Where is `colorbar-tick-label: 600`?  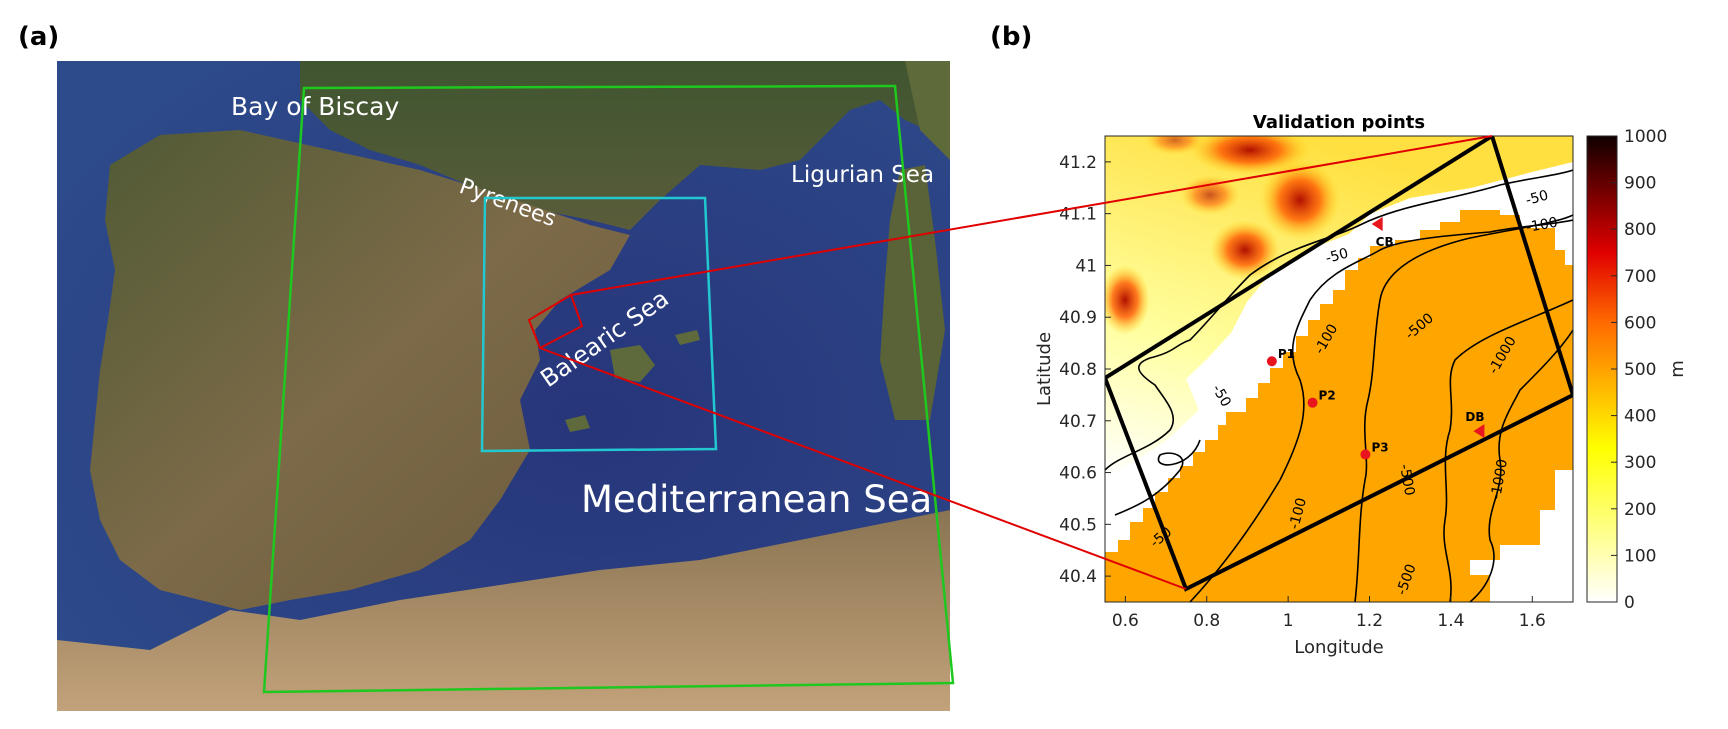
colorbar-tick-label: 600 is located at coordinates (1640, 323).